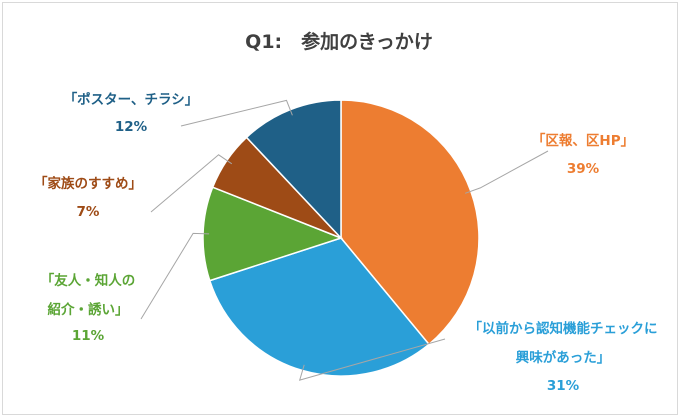 Image resolution: width=682 pixels, height=419 pixels. Describe the element at coordinates (563, 386) in the screenshot. I see `slice-value-2: 31%` at that location.